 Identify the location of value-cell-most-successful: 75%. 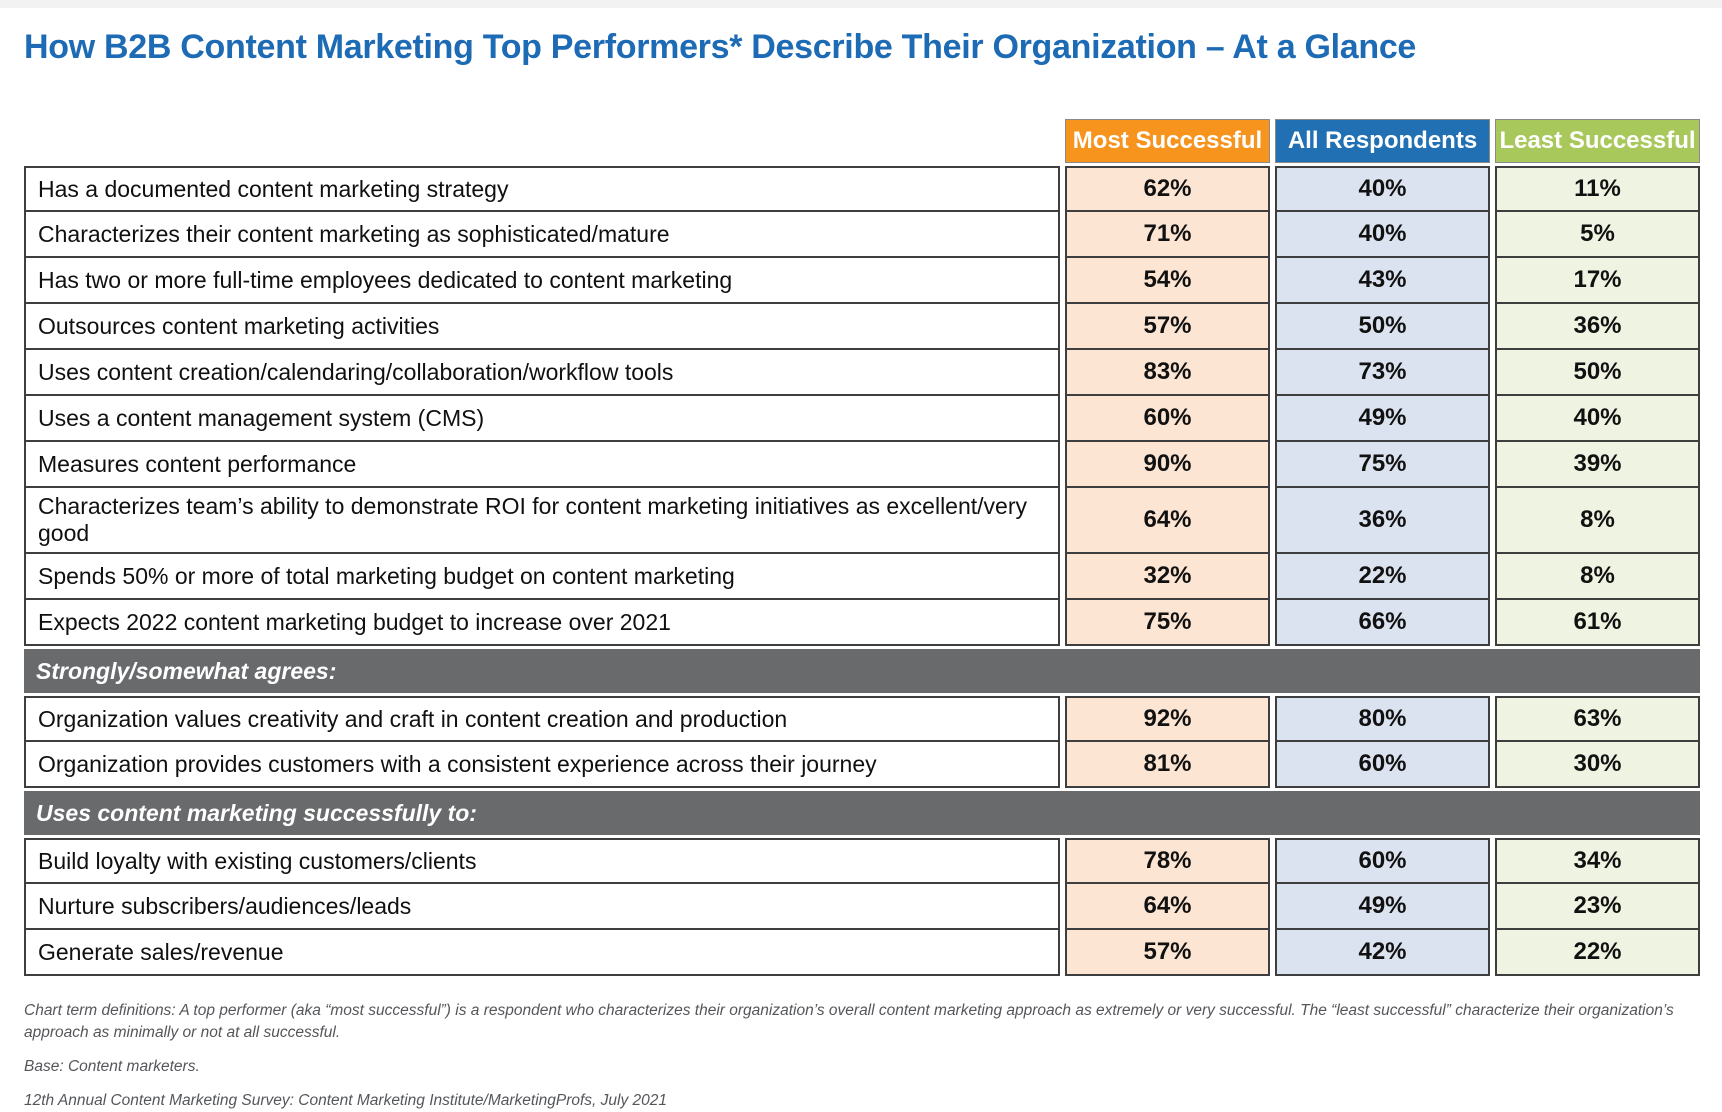
(1167, 623).